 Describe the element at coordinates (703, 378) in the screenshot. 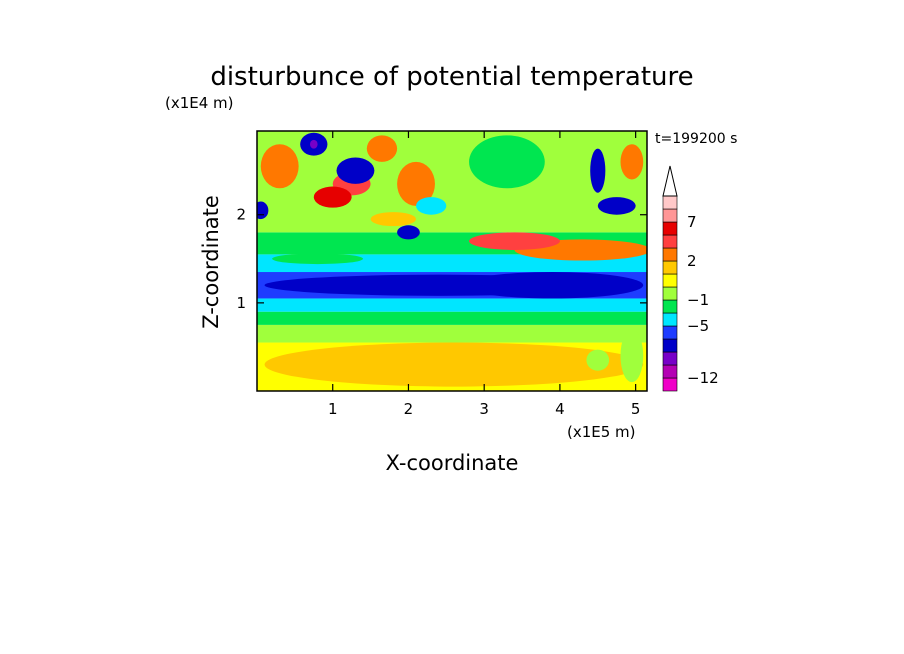

I see `colorbar-label-0: −12` at that location.